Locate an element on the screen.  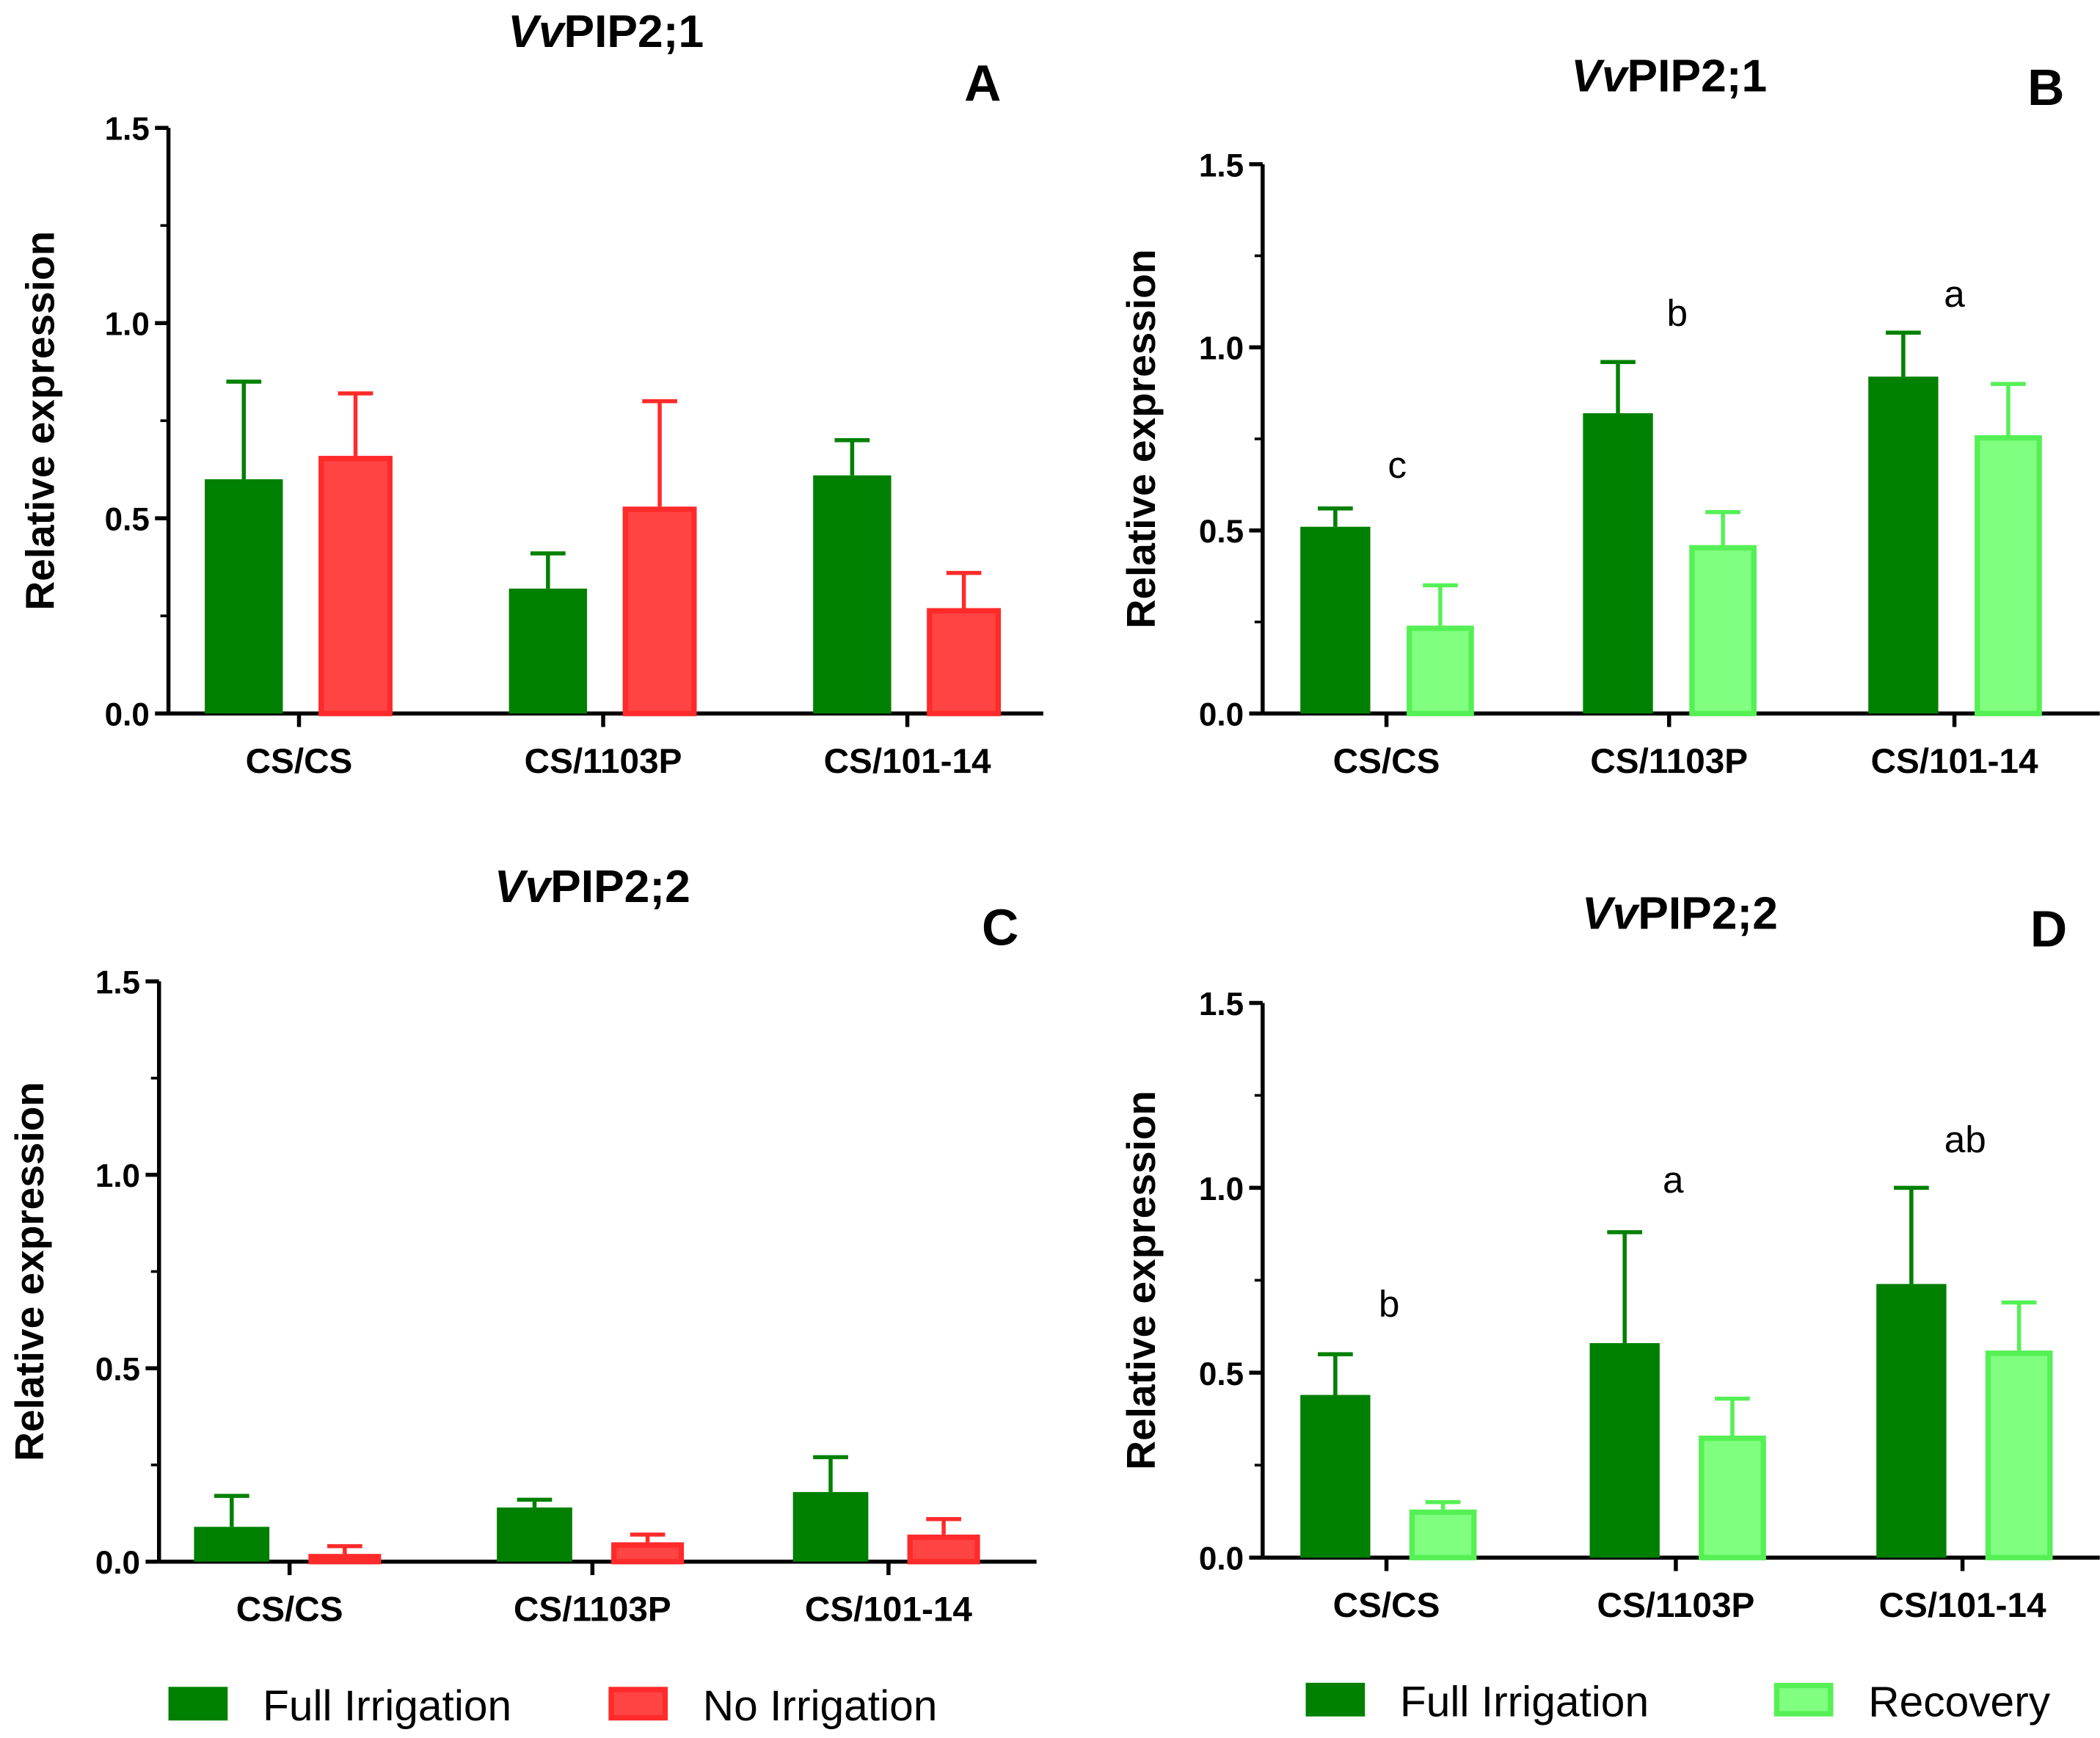
significance-letter: c is located at coordinates (1397, 465).